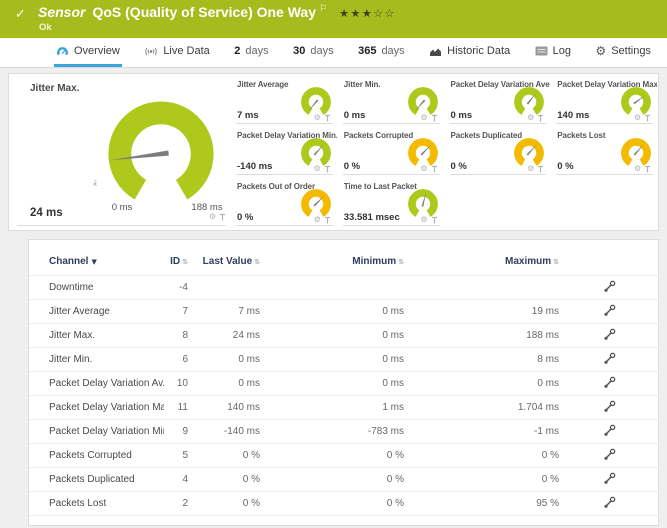 The height and width of the screenshot is (528, 667). I want to click on channel-id-cell: 10, so click(183, 383).